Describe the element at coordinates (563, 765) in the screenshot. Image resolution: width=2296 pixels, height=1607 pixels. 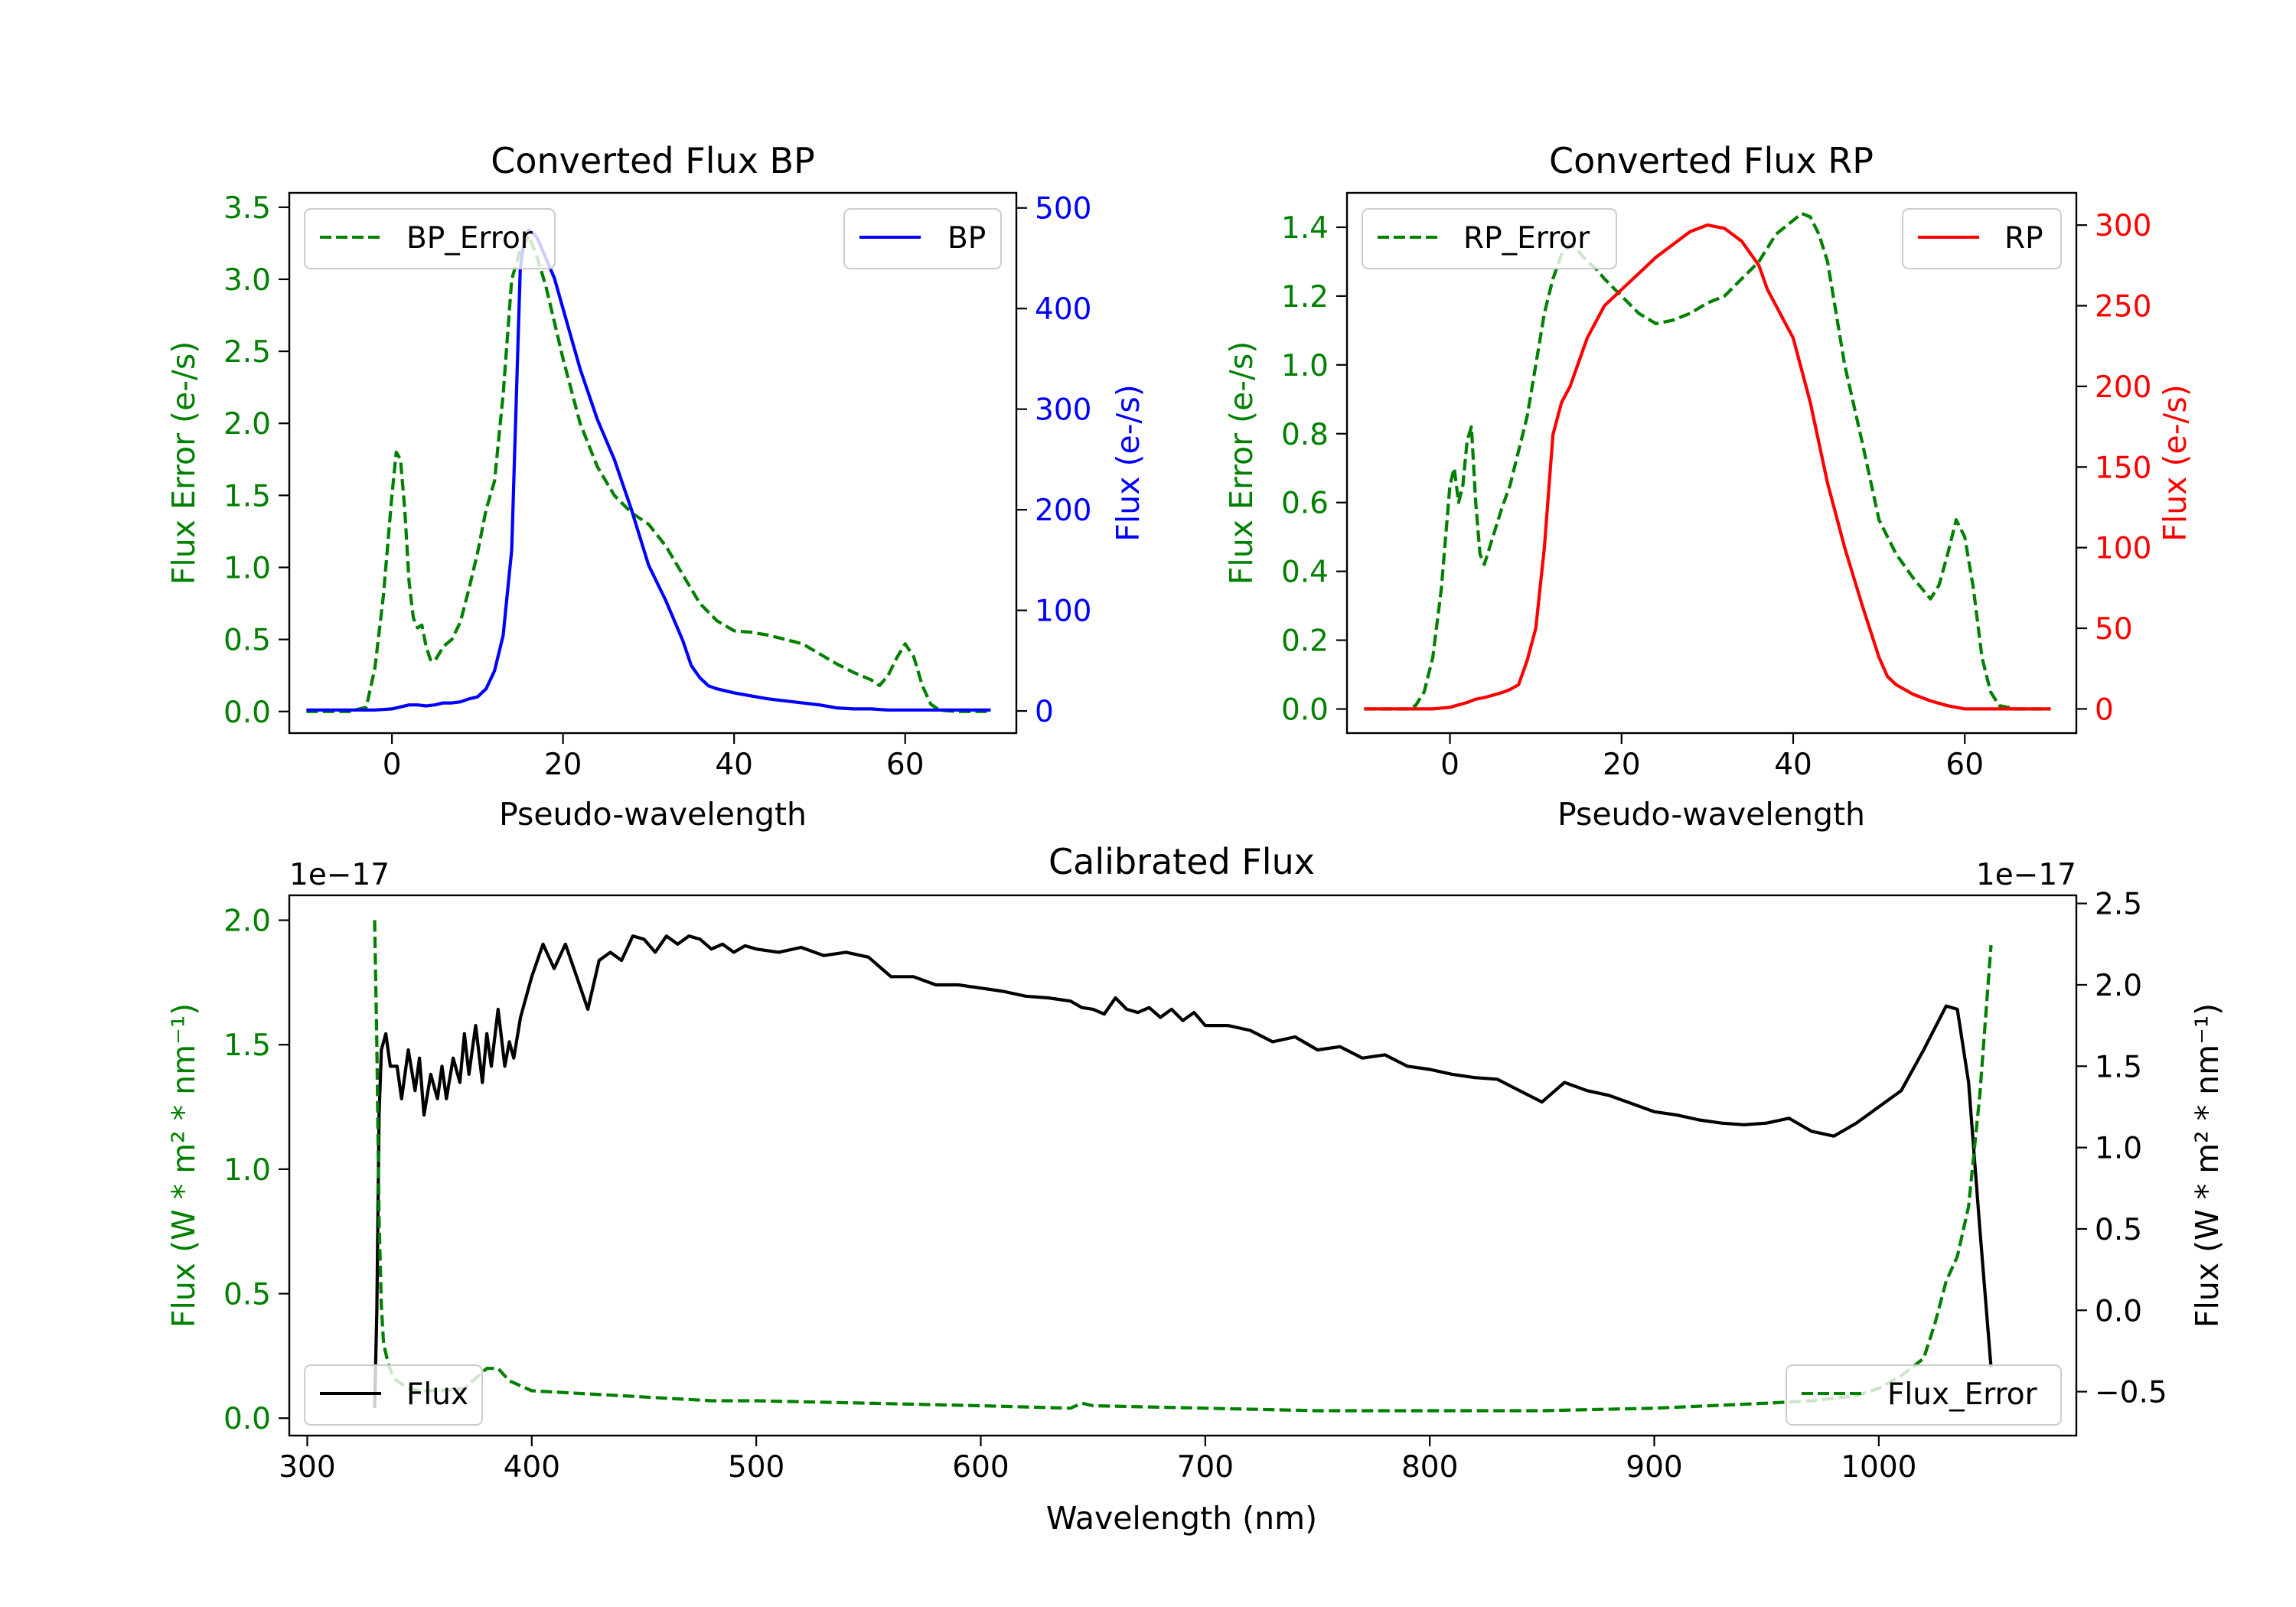
I see `bp-x-tick-label: 20` at that location.